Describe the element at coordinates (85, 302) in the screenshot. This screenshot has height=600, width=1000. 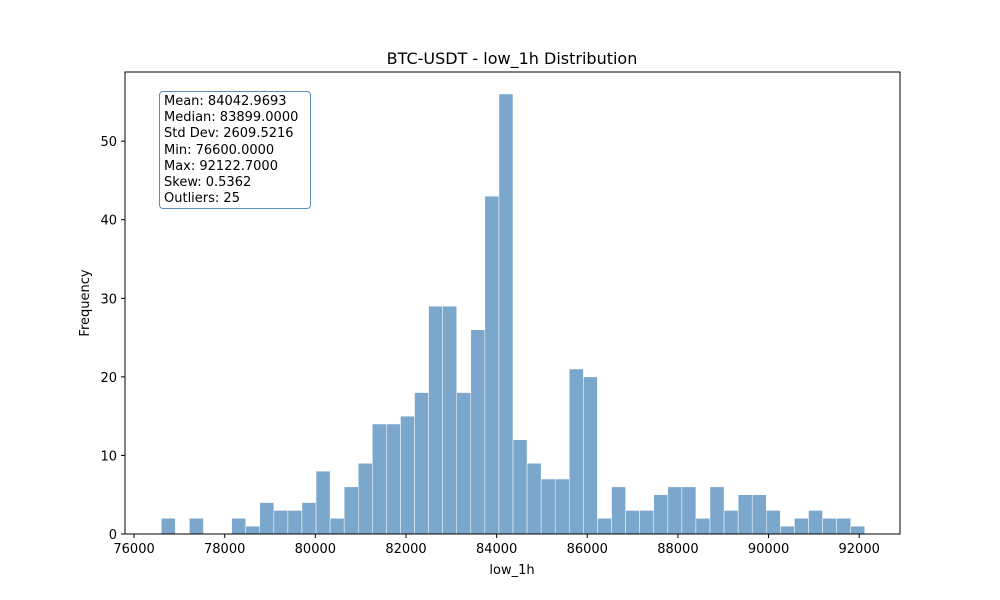
I see `y-axis-label: Frequency` at that location.